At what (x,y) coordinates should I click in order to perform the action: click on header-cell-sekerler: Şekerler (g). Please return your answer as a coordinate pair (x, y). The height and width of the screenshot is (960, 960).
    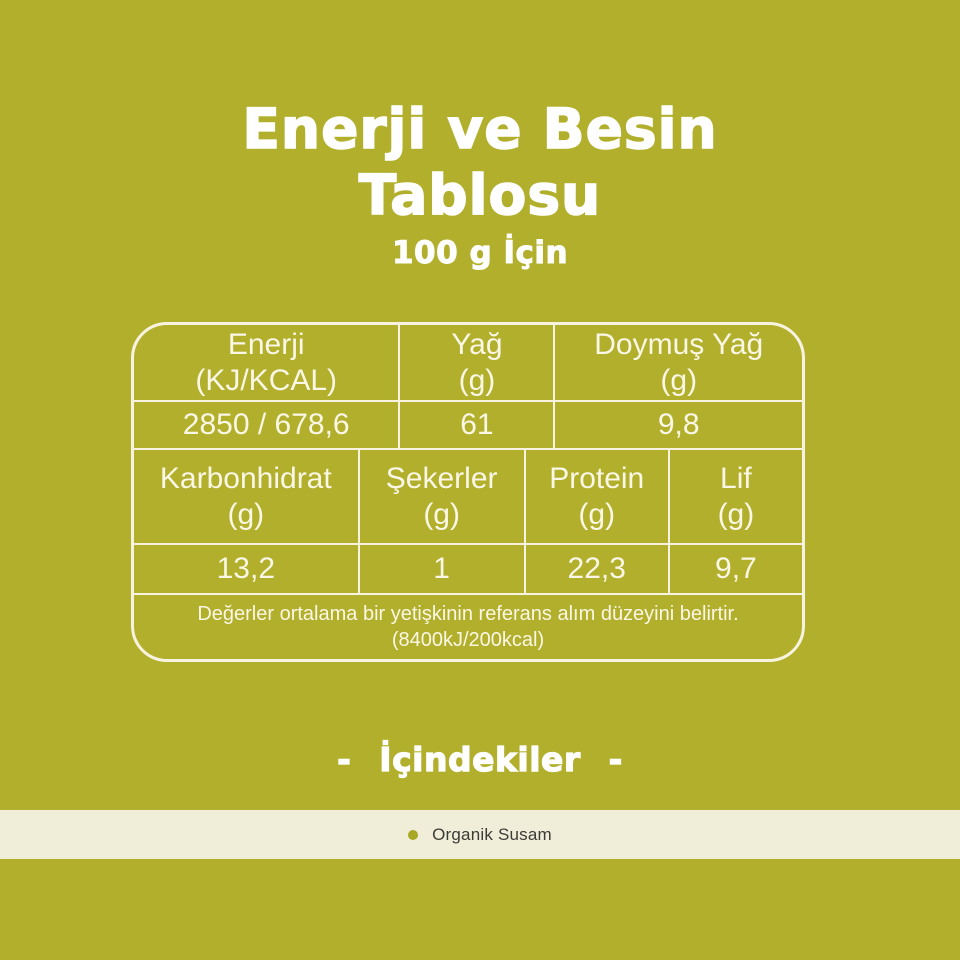
    Looking at the image, I should click on (441, 496).